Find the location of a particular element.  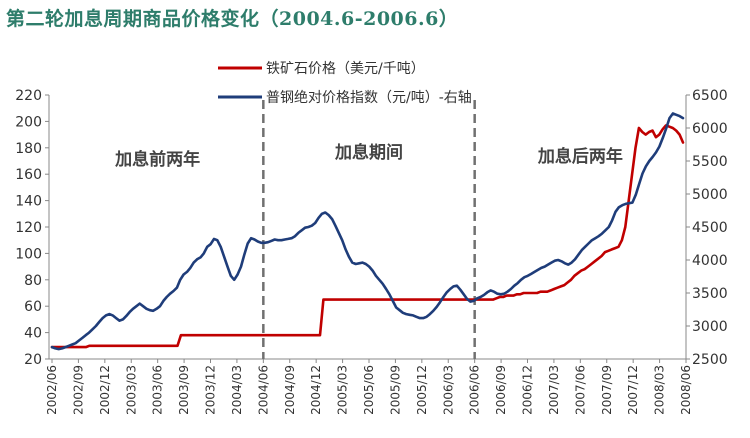

left-tick-label: 80 is located at coordinates (33, 281).